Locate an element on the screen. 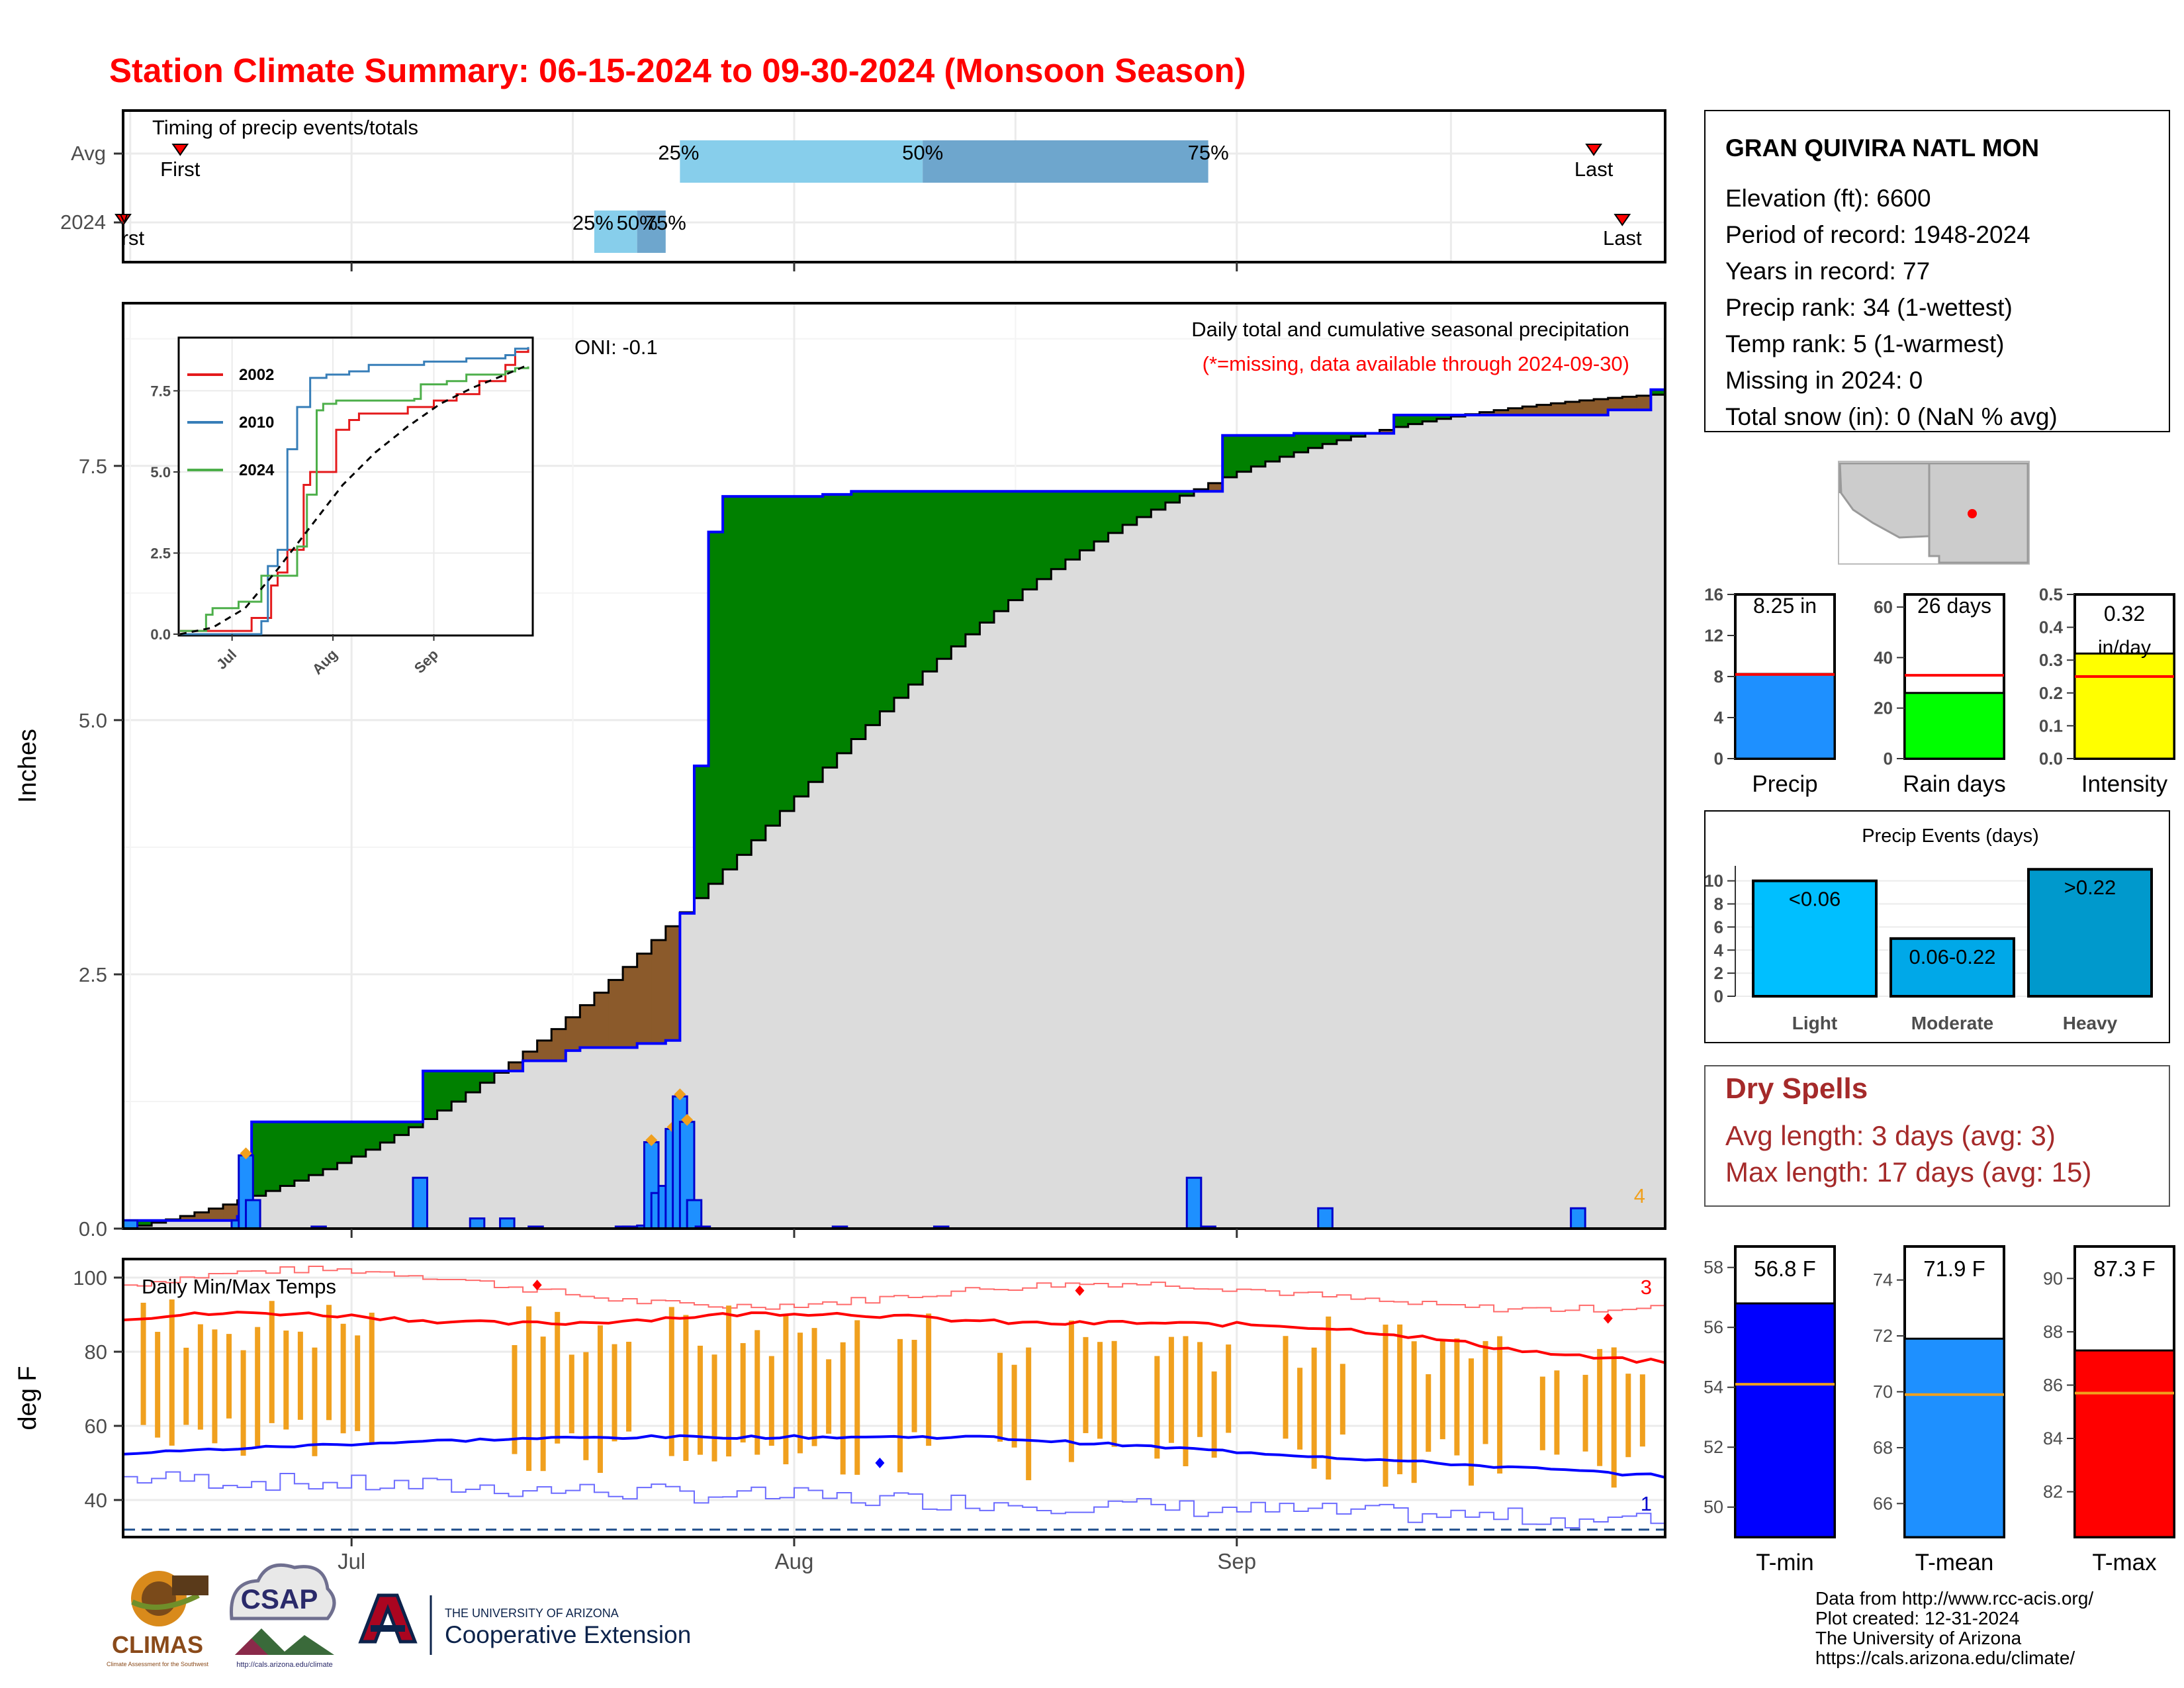  ua-logo-line1: THE UNIVERSITY OF ARIZONA is located at coordinates (532, 1614).